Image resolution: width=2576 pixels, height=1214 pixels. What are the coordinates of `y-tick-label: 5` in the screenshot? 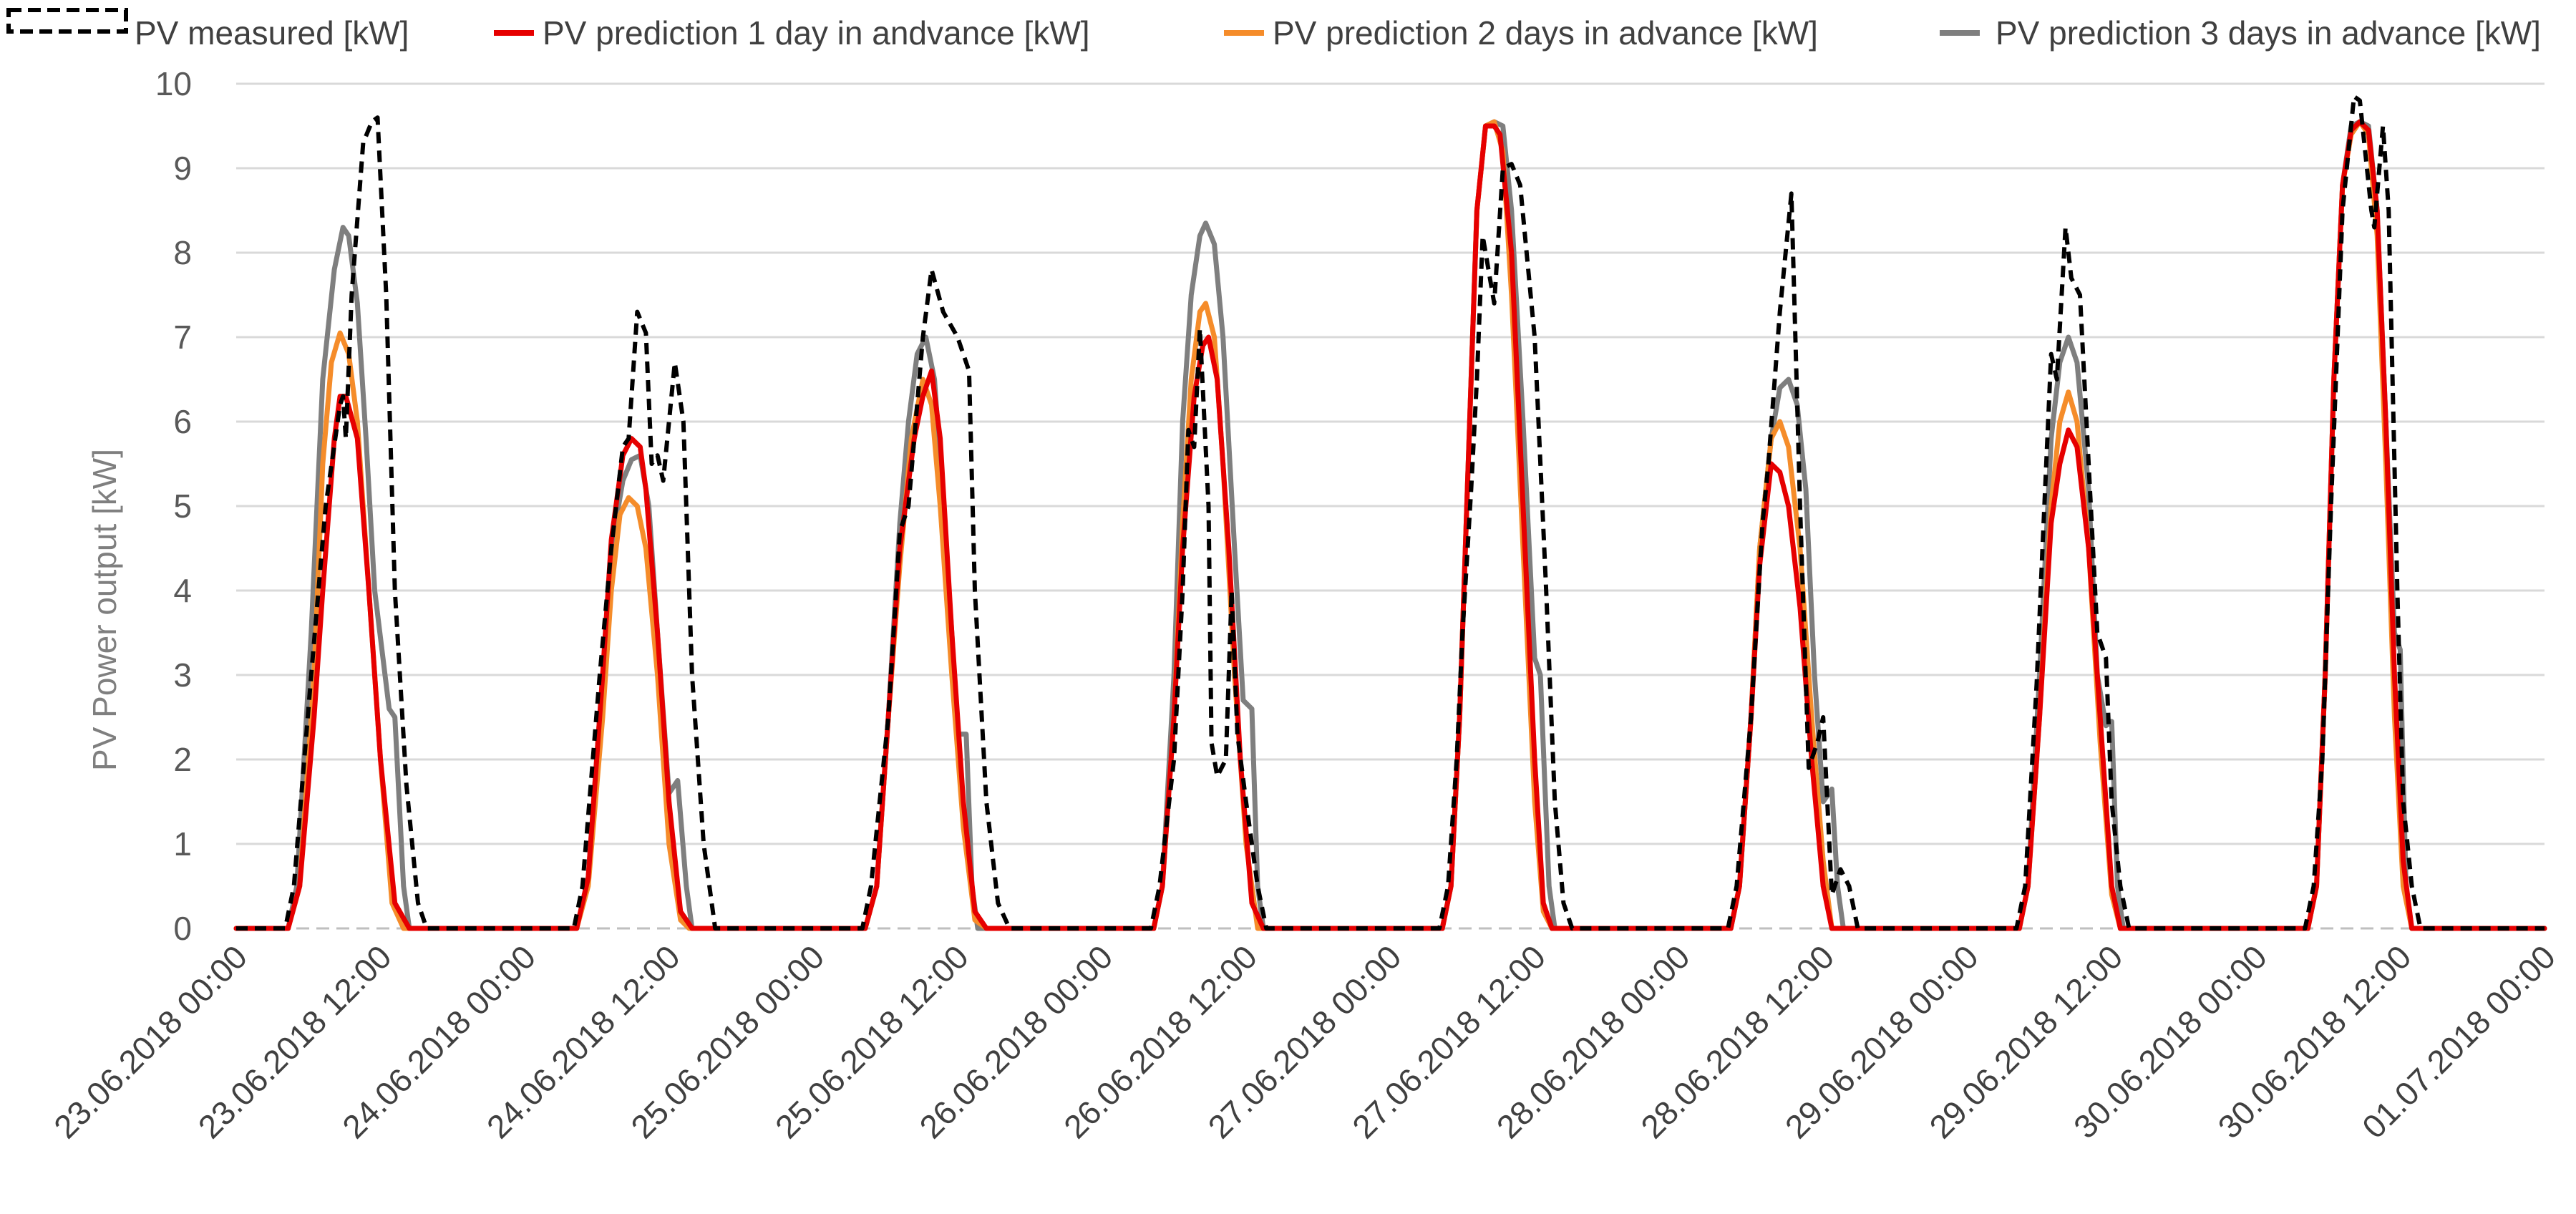 It's located at (182, 506).